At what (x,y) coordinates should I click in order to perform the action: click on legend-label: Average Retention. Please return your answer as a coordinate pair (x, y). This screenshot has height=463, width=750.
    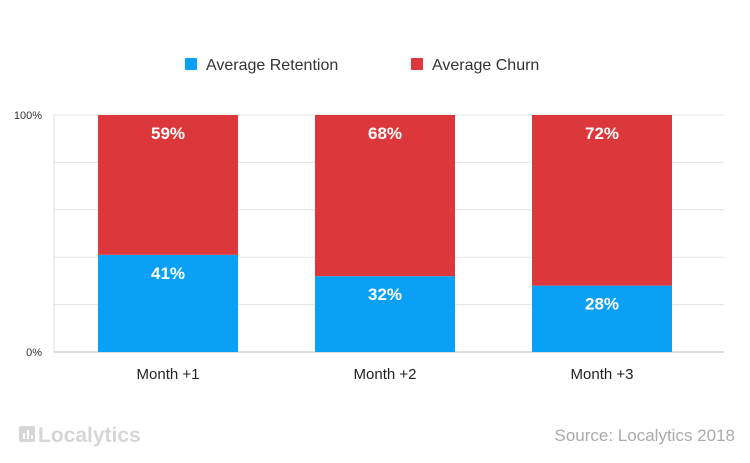
    Looking at the image, I should click on (272, 65).